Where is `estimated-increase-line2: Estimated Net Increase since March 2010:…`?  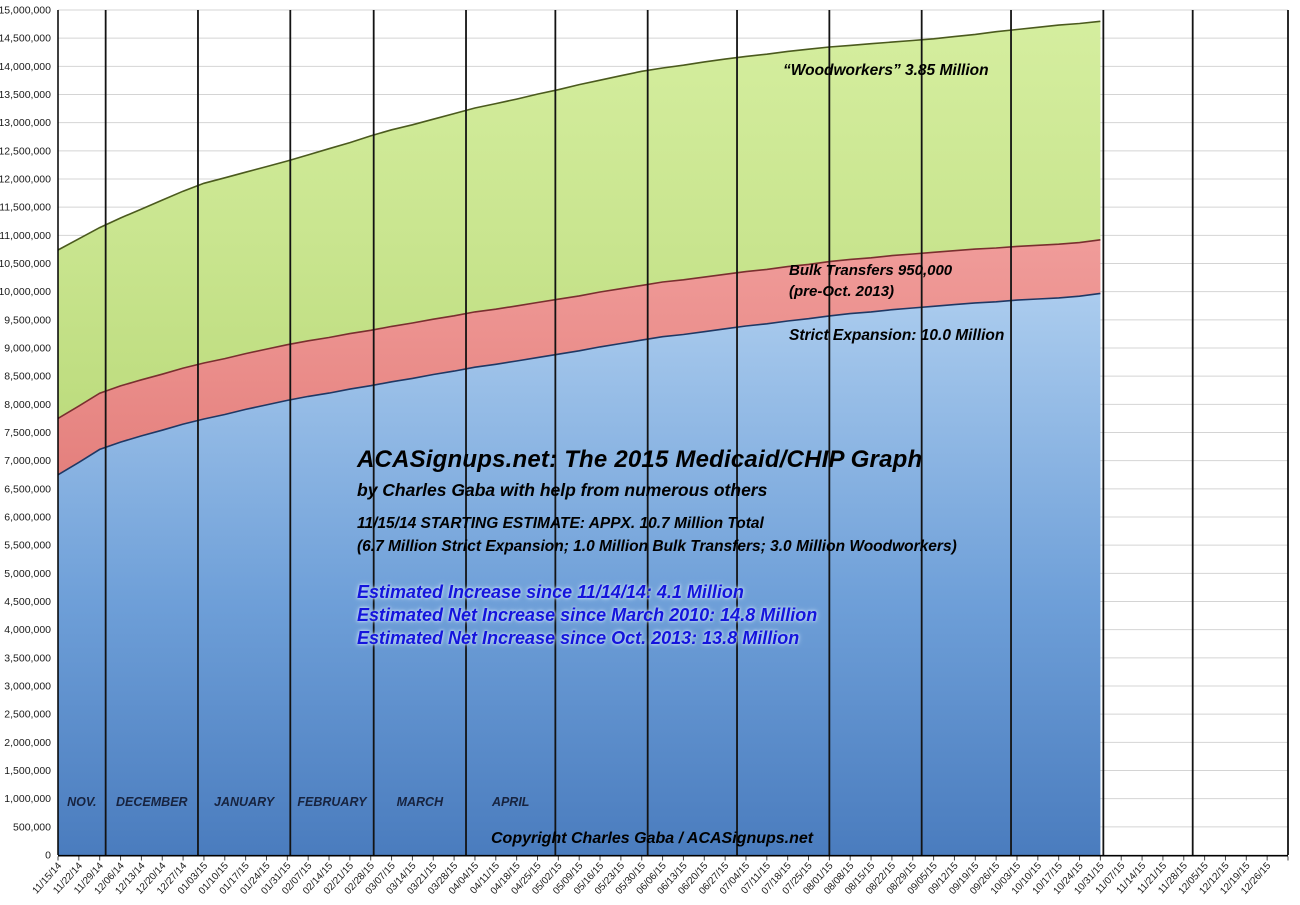
estimated-increase-line2: Estimated Net Increase since March 2010:… is located at coordinates (587, 614).